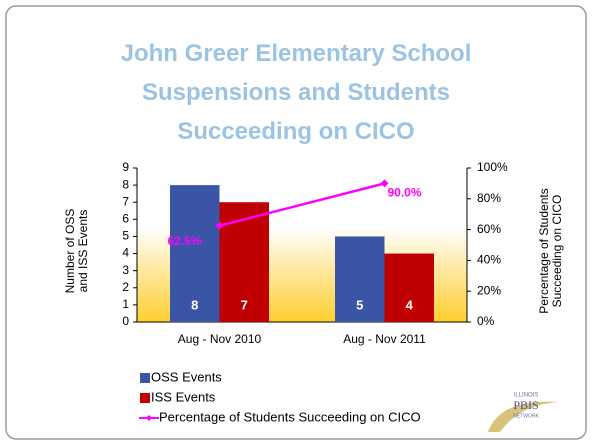 The width and height of the screenshot is (592, 445). I want to click on bar-value-label: 4, so click(410, 304).